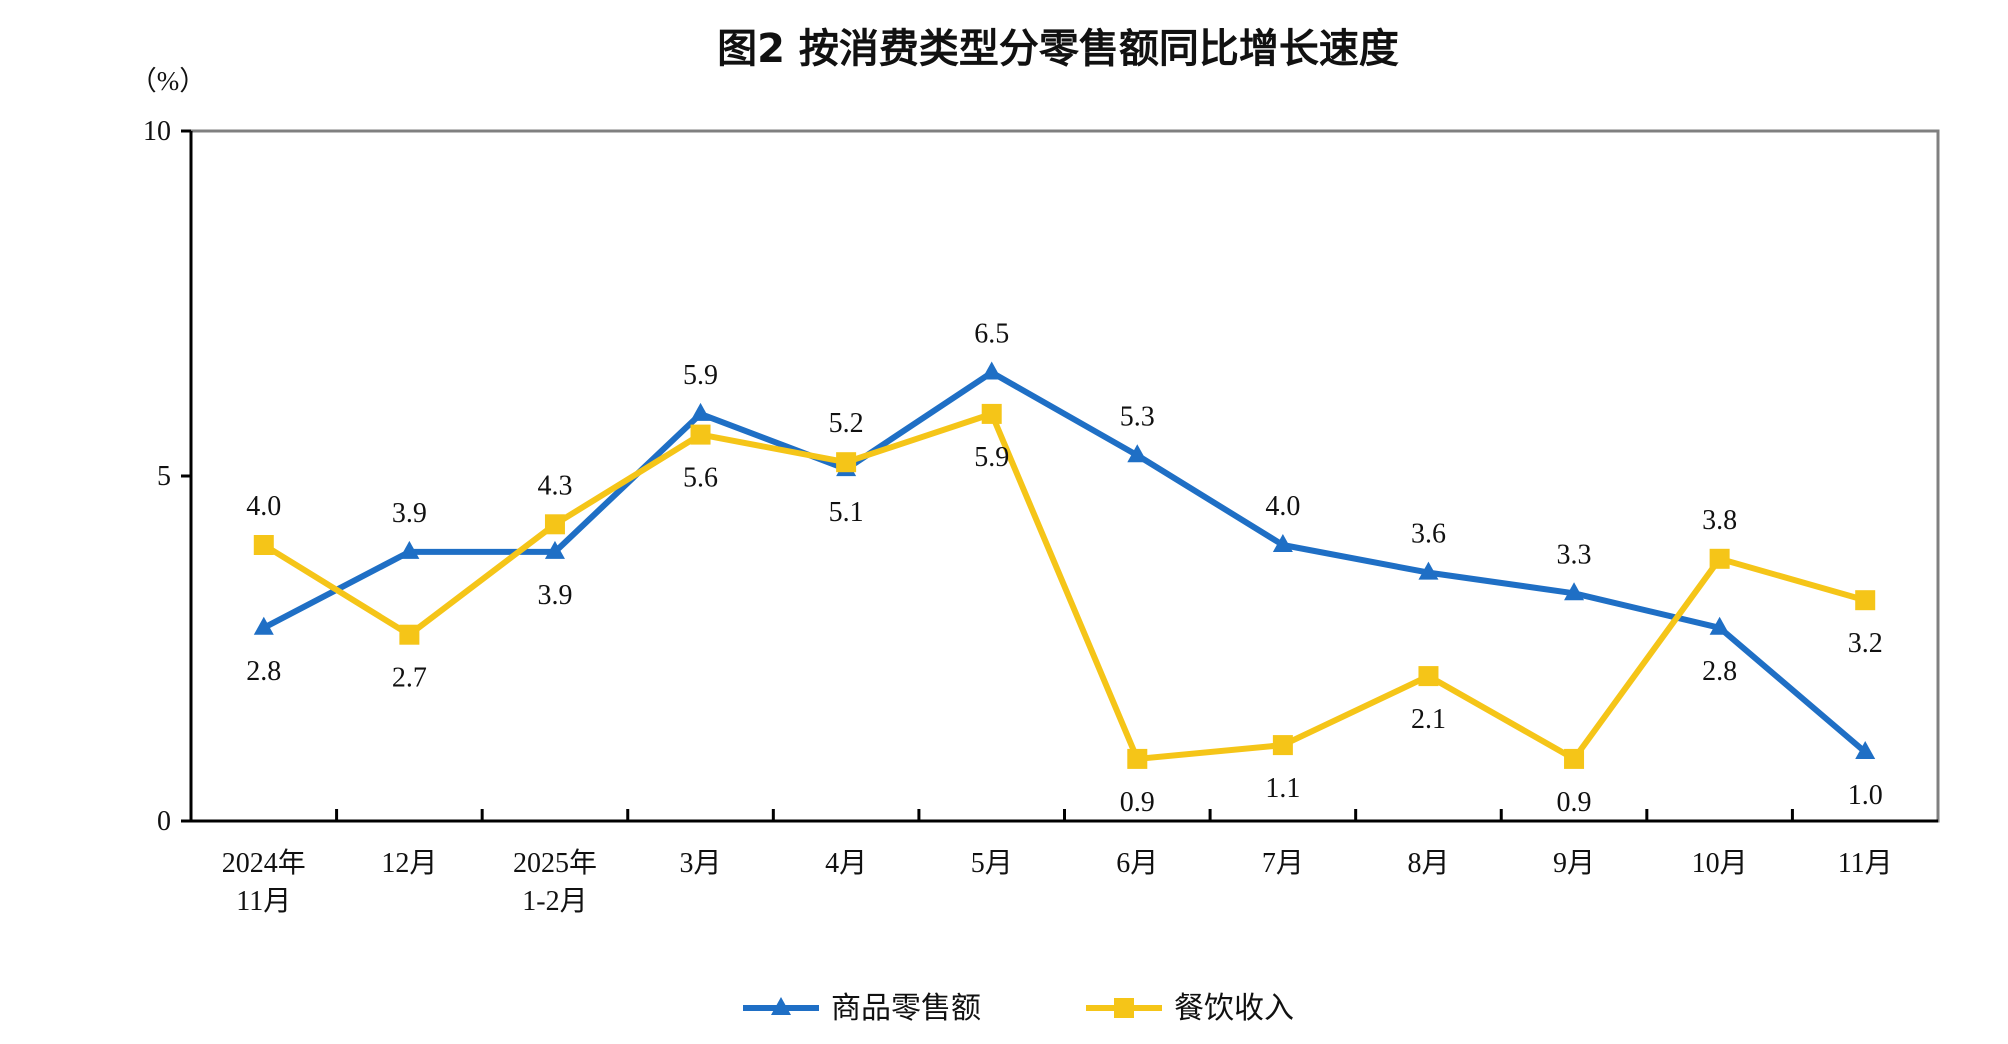 The image size is (2008, 1044). Describe the element at coordinates (906, 1008) in the screenshot. I see `legend-label: 商品零售额` at that location.